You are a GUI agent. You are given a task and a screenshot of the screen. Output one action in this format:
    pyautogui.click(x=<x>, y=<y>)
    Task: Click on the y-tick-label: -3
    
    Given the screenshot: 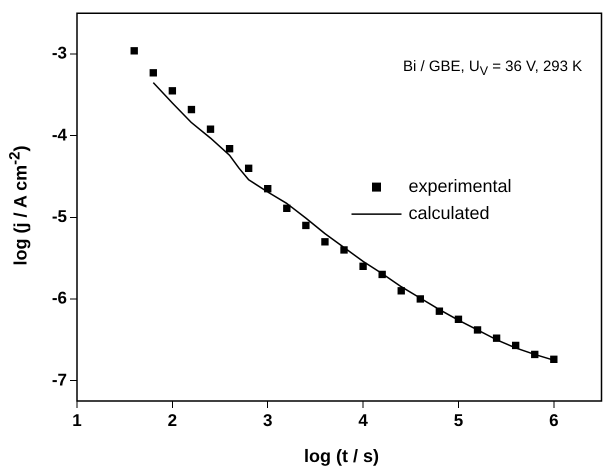 What is the action you would take?
    pyautogui.click(x=59, y=53)
    